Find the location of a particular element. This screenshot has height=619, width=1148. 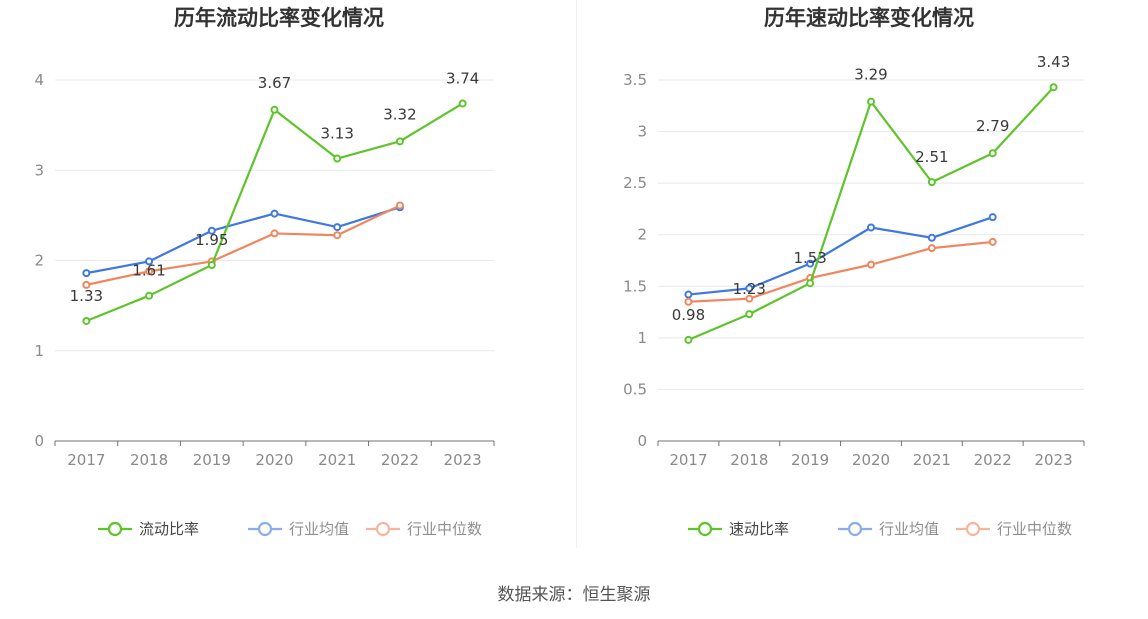

chart-title: 历年流动比率变化情况 is located at coordinates (279, 18).